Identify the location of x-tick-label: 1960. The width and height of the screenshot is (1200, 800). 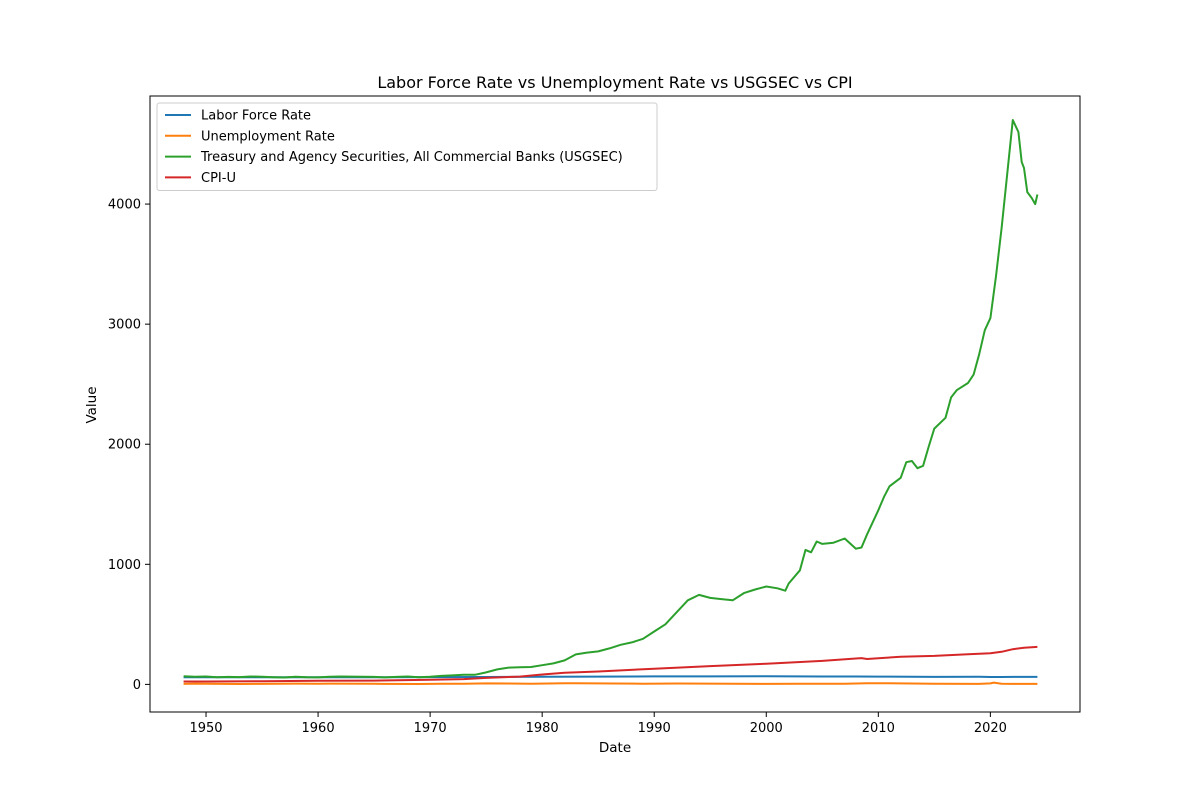
(318, 728).